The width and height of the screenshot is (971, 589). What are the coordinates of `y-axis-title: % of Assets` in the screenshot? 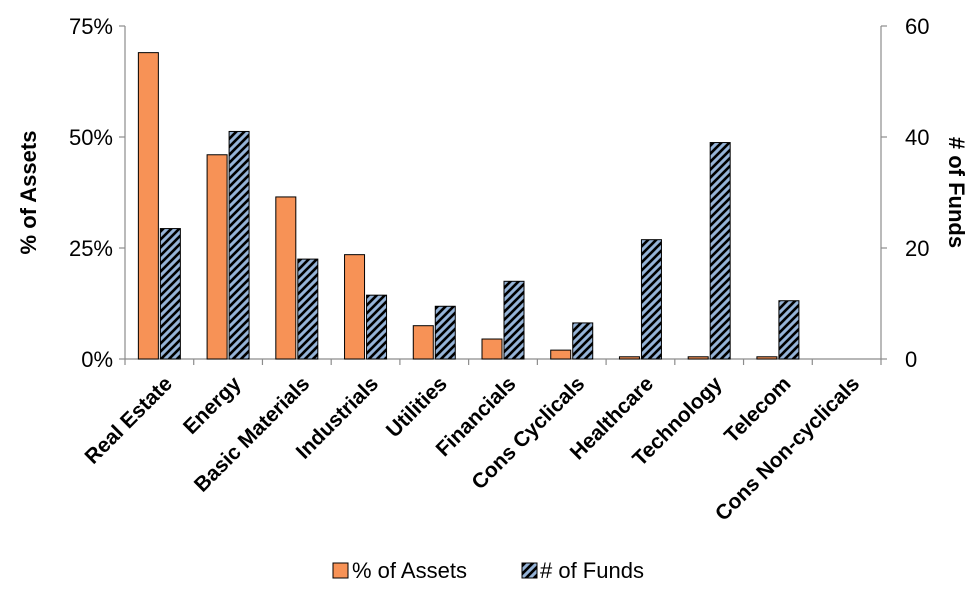 It's located at (28, 193).